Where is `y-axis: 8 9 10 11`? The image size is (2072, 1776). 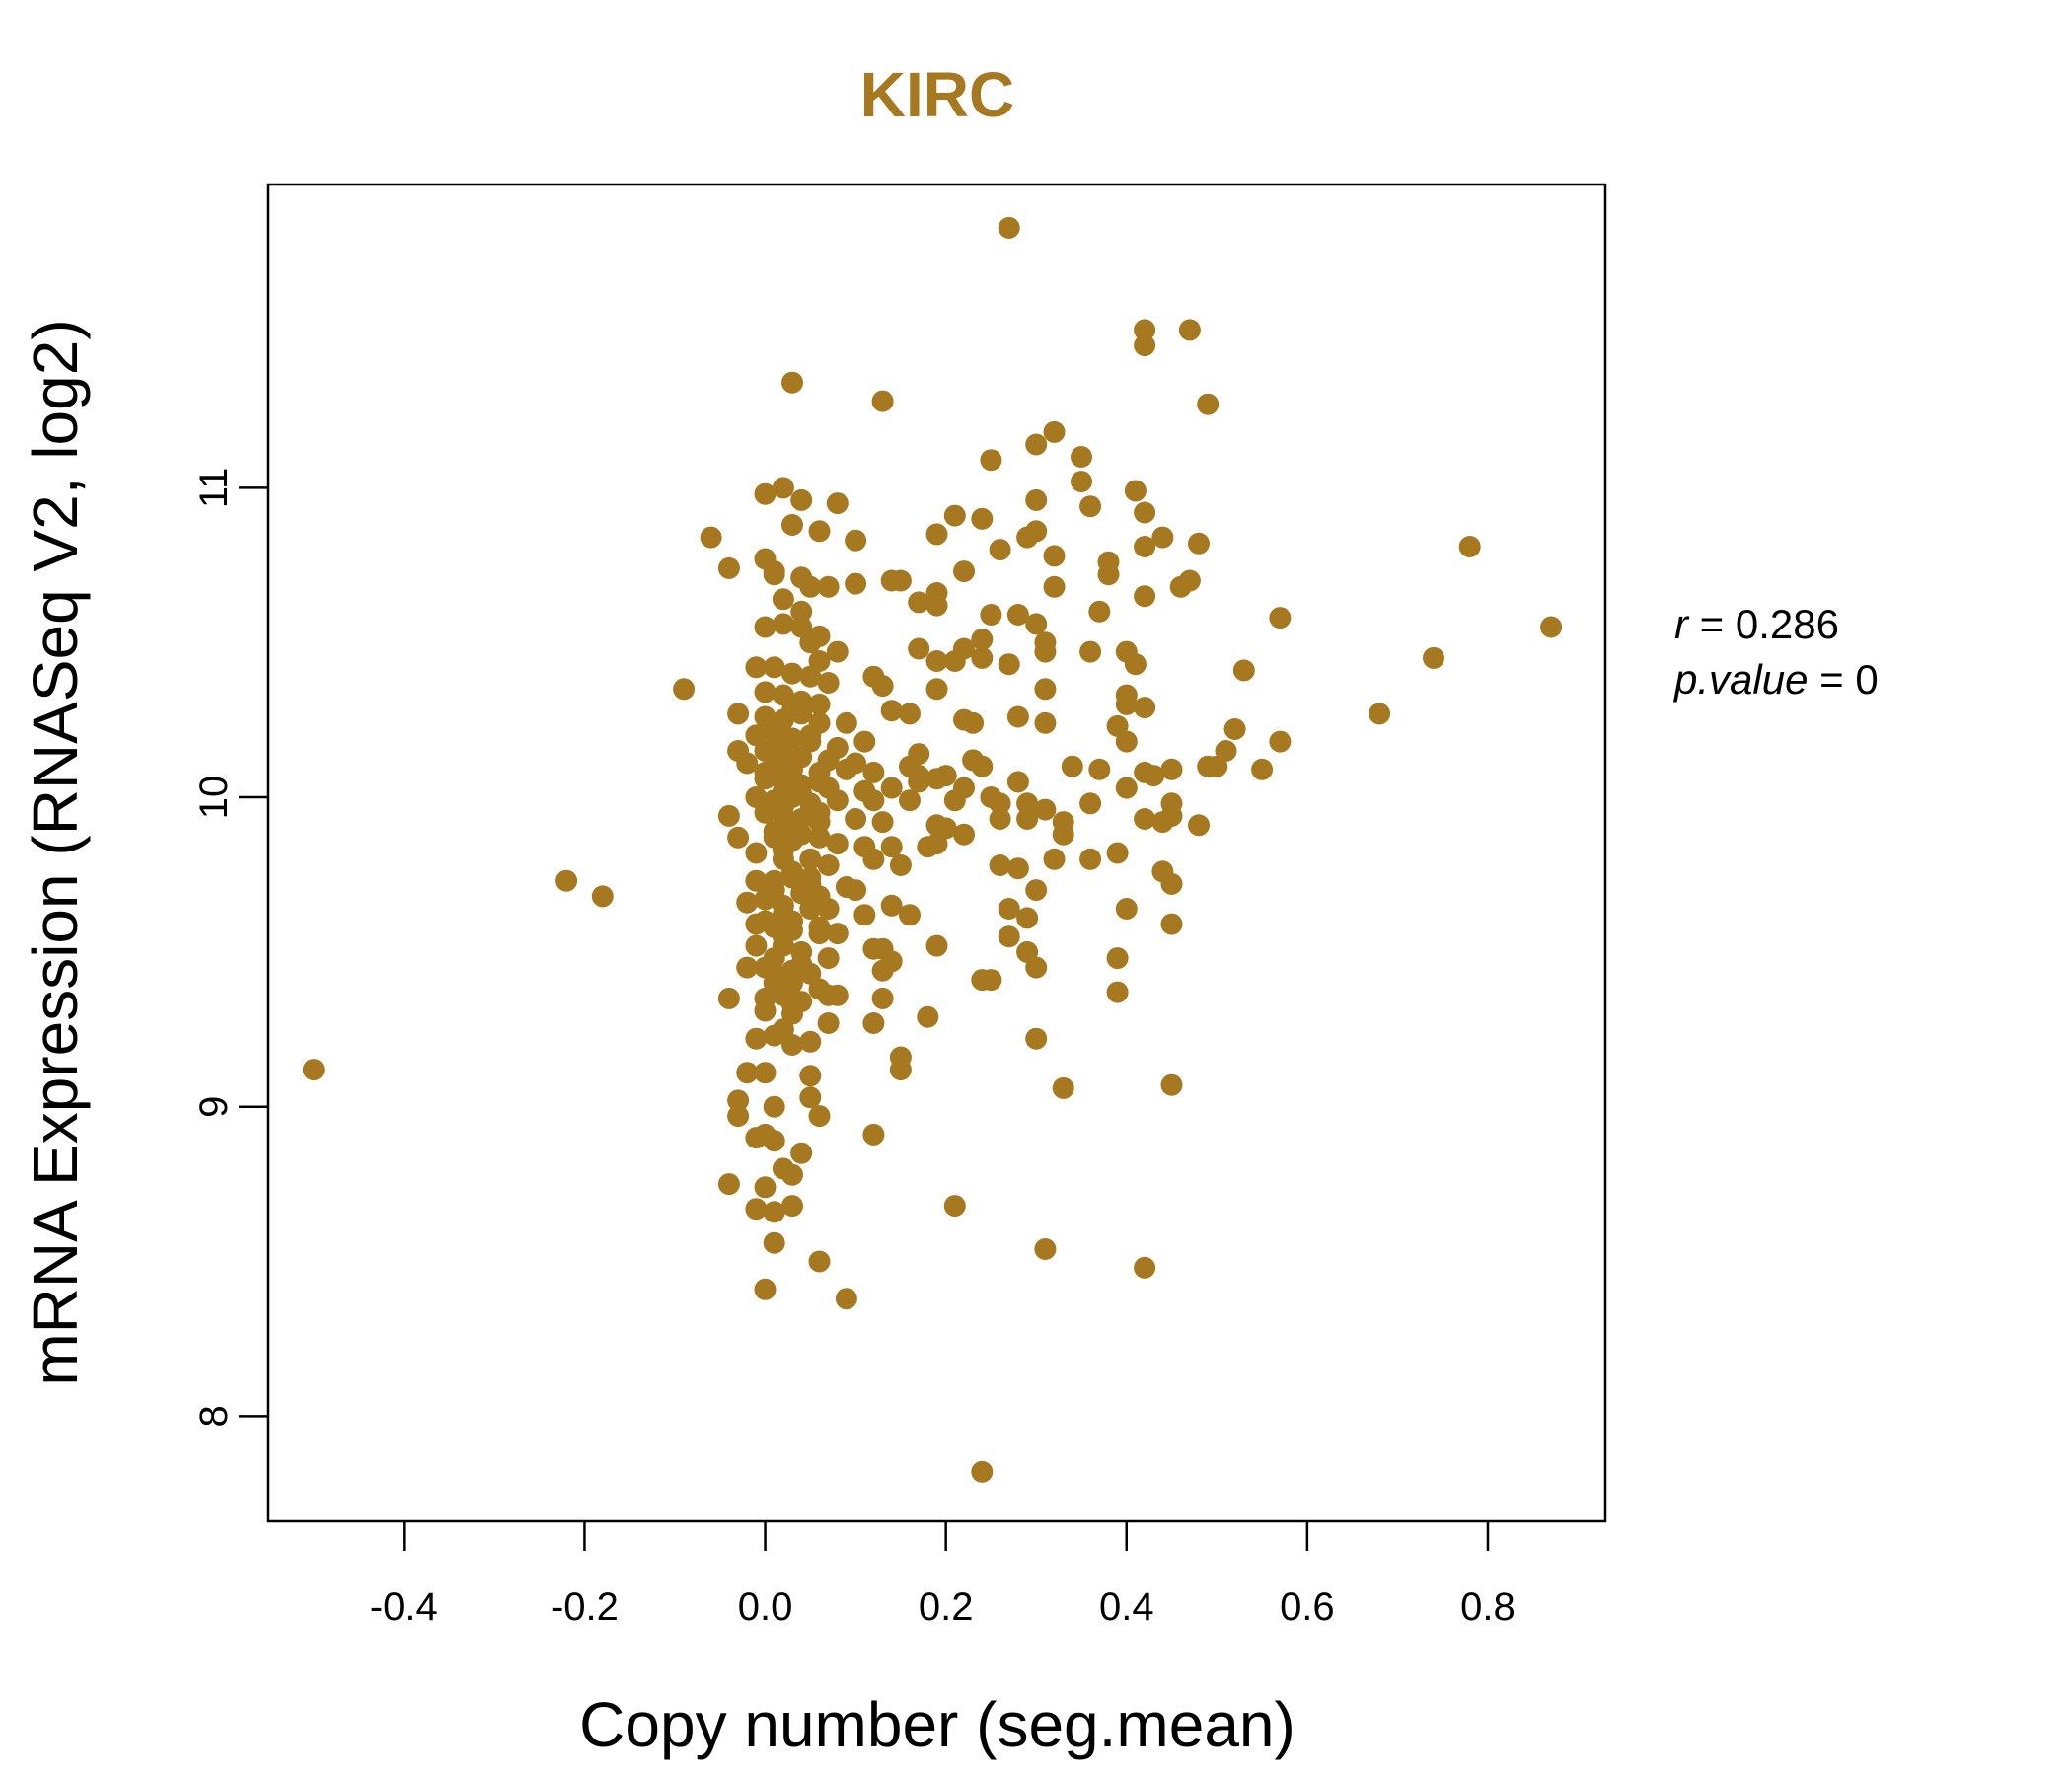
y-axis: 8 9 10 11 is located at coordinates (230, 948).